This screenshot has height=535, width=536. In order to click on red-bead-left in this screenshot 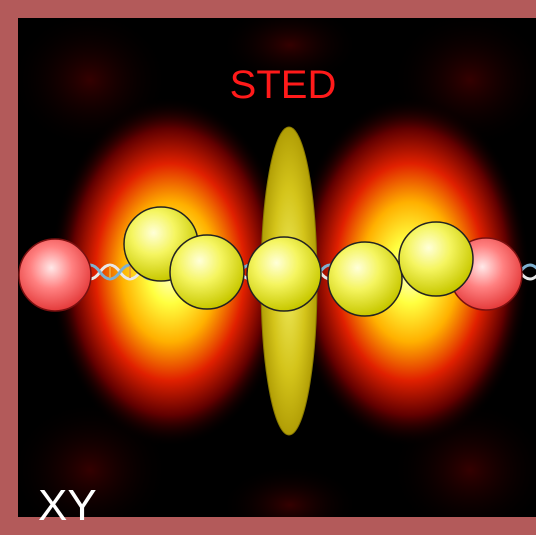, I will do `click(55, 275)`.